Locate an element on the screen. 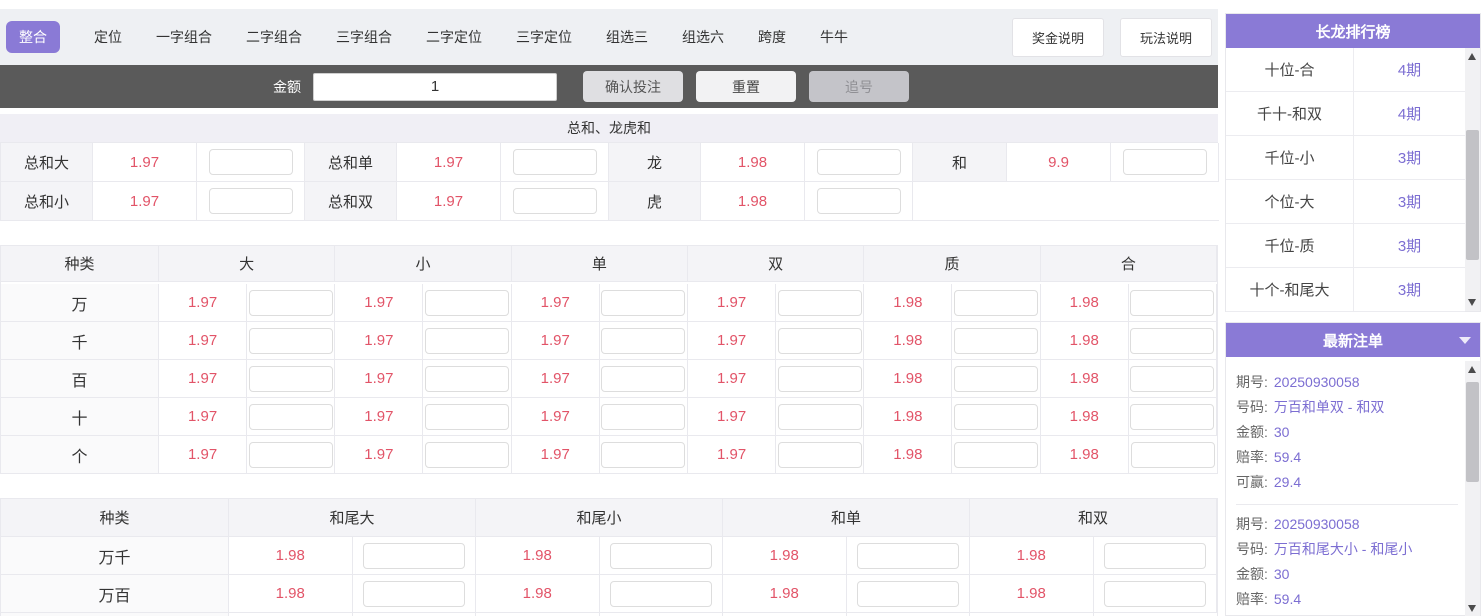 The width and height of the screenshot is (1481, 616). bonus-info-button: 奖金说明 is located at coordinates (1057, 37).